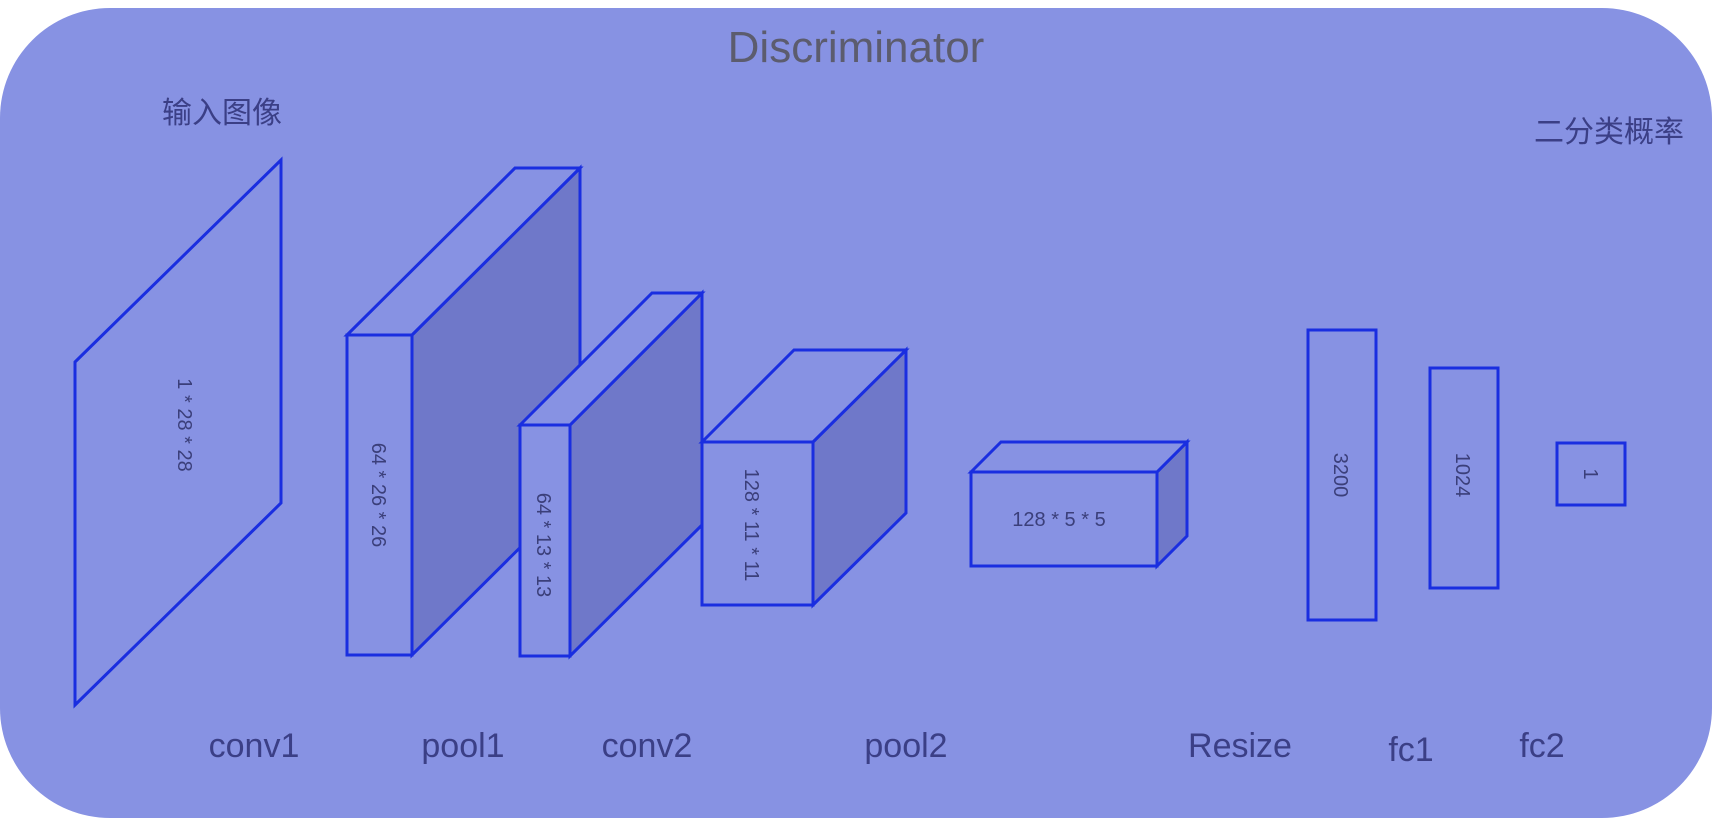 This screenshot has height=818, width=1712. What do you see at coordinates (543, 545) in the screenshot?
I see `pool1-dims-label: 64 * 13 * 13` at bounding box center [543, 545].